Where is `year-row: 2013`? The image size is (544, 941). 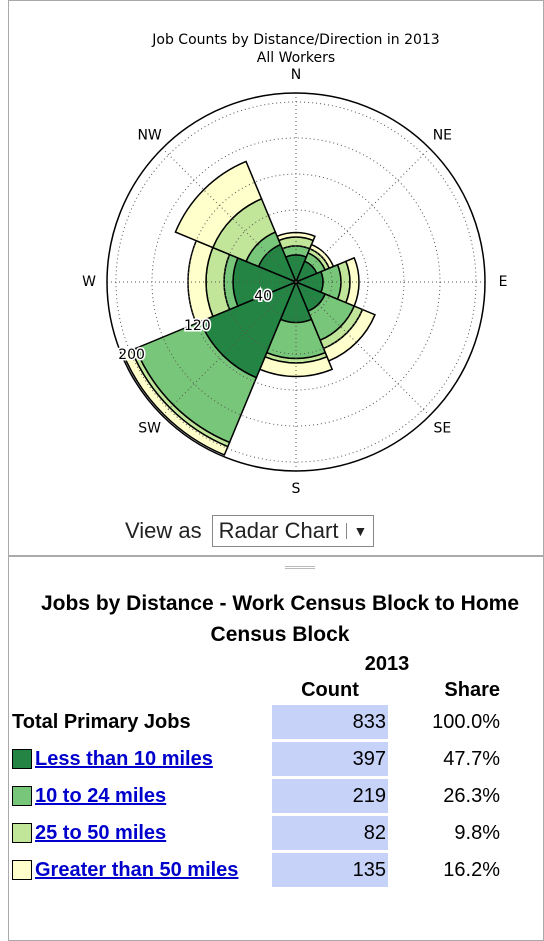 year-row: 2013 is located at coordinates (256, 664).